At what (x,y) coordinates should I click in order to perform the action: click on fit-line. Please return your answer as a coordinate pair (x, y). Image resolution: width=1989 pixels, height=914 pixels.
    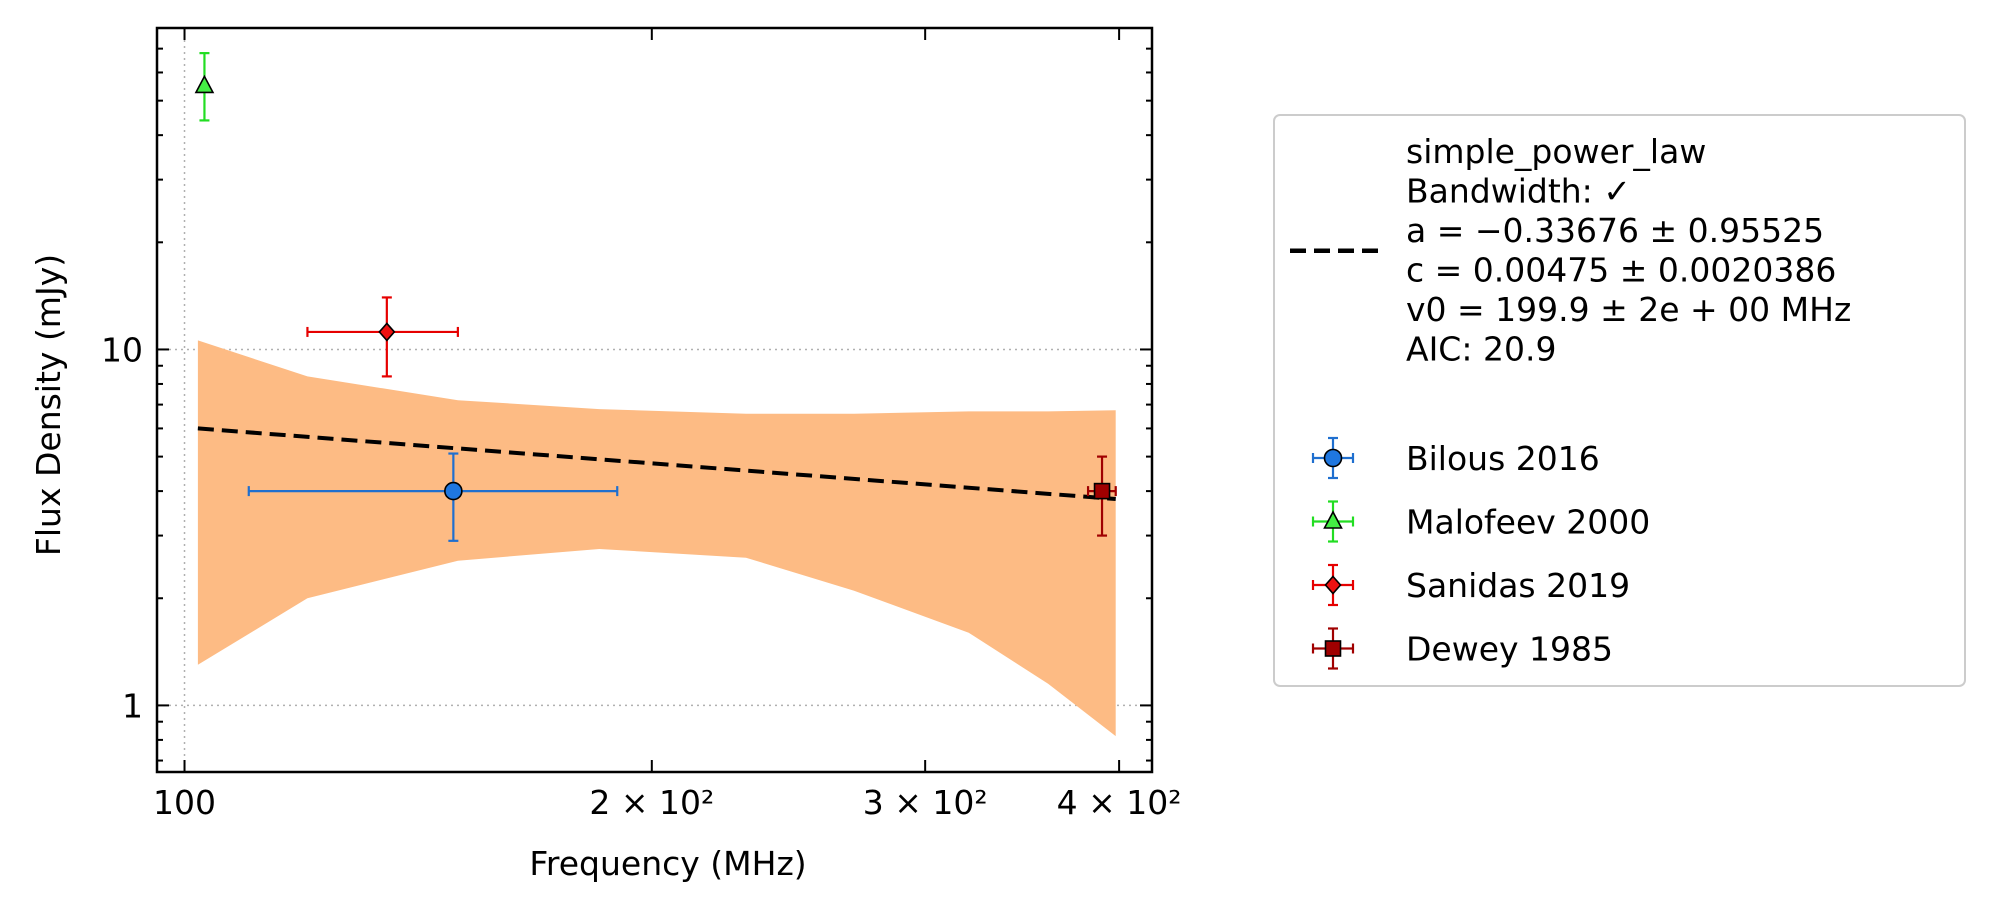
    Looking at the image, I should click on (656, 464).